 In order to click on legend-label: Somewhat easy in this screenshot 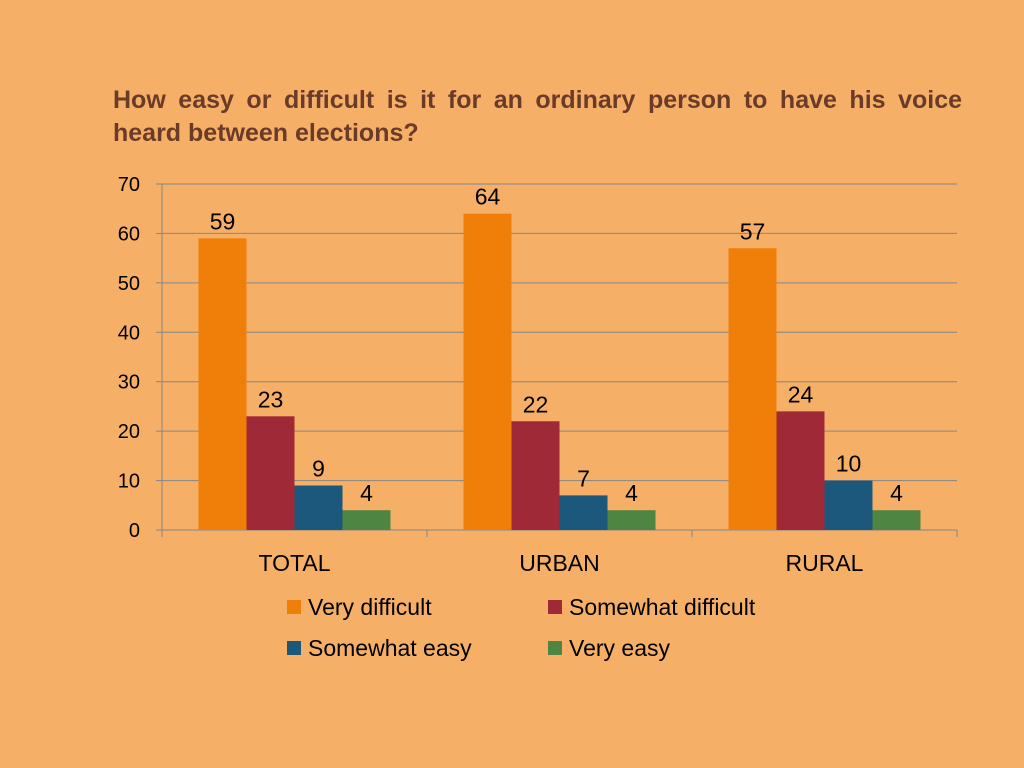, I will do `click(390, 648)`.